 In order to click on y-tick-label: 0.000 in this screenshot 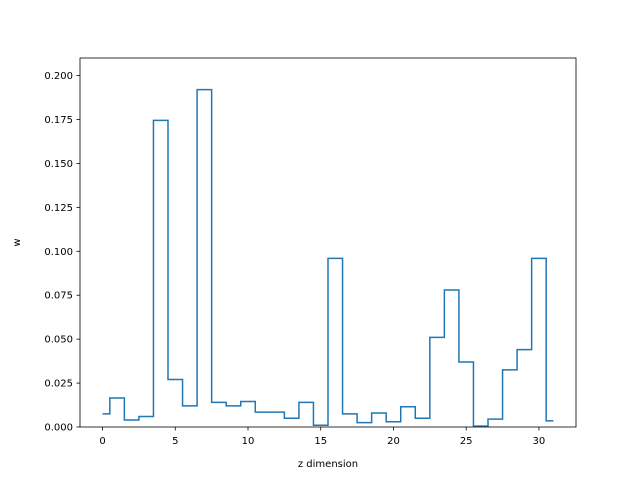, I will do `click(58, 428)`.